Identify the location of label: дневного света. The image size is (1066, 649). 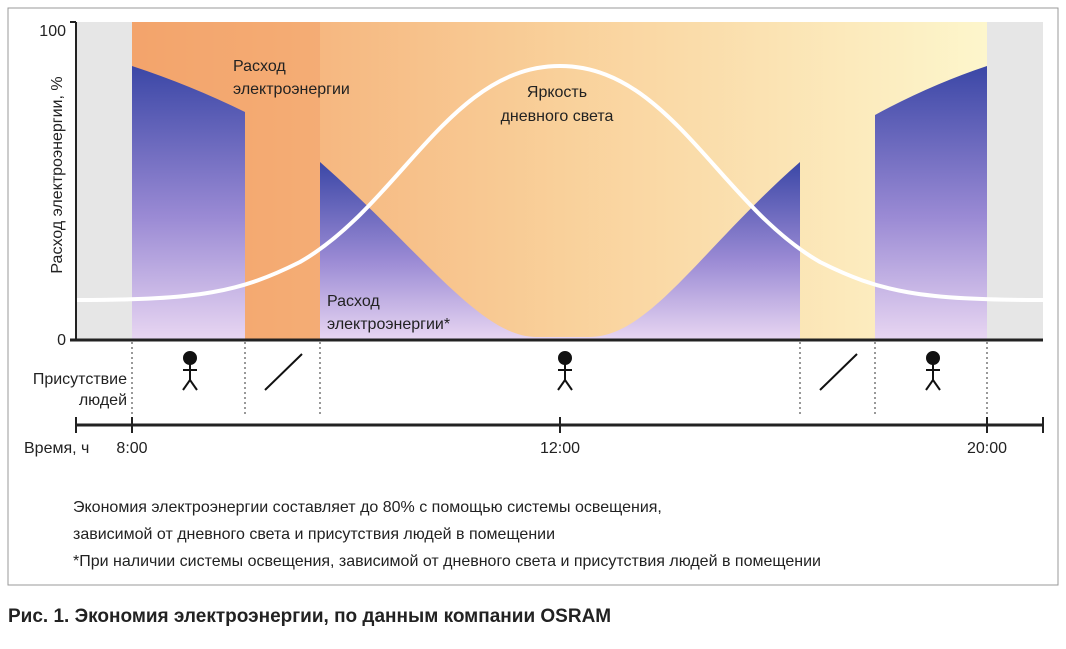
(557, 116).